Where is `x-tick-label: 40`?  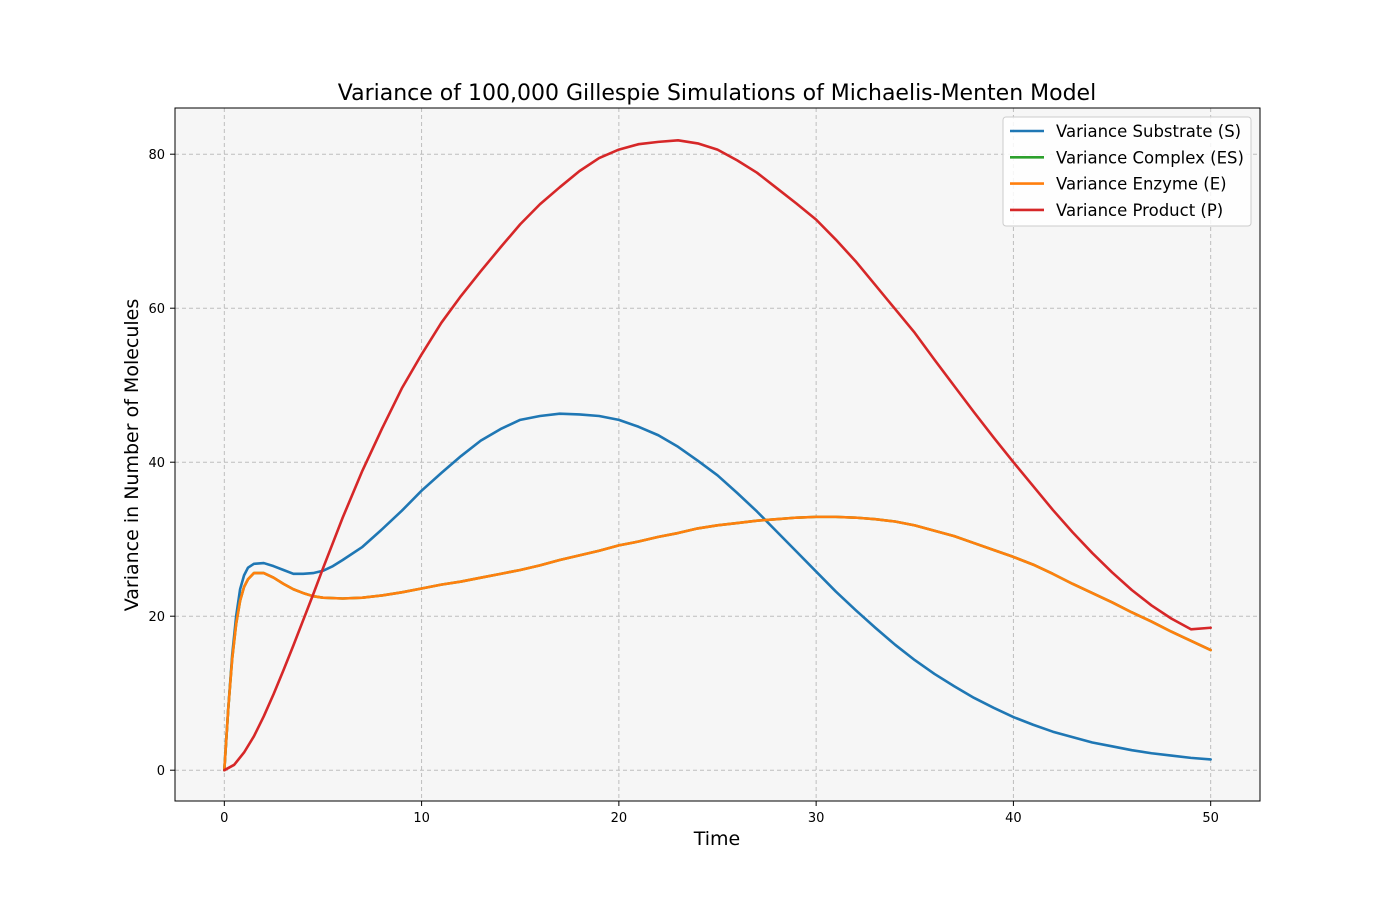
x-tick-label: 40 is located at coordinates (1013, 818).